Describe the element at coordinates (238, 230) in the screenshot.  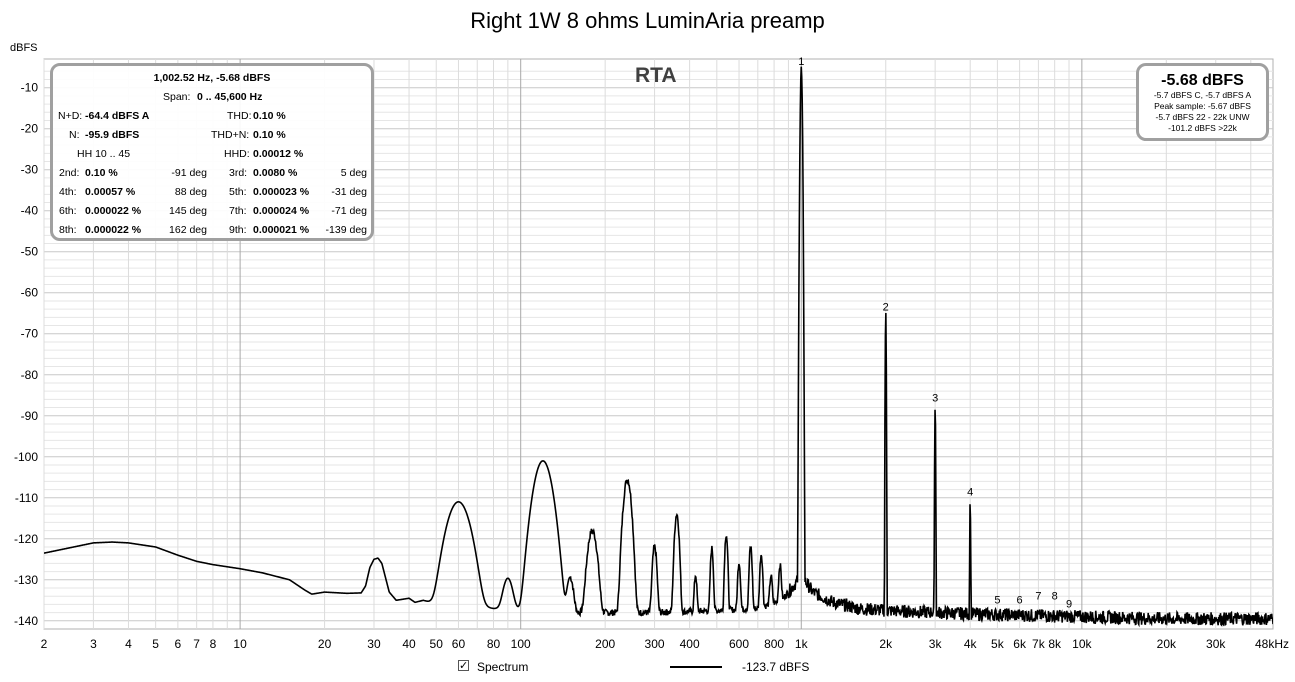
I see `harmonic-label: 9th:` at that location.